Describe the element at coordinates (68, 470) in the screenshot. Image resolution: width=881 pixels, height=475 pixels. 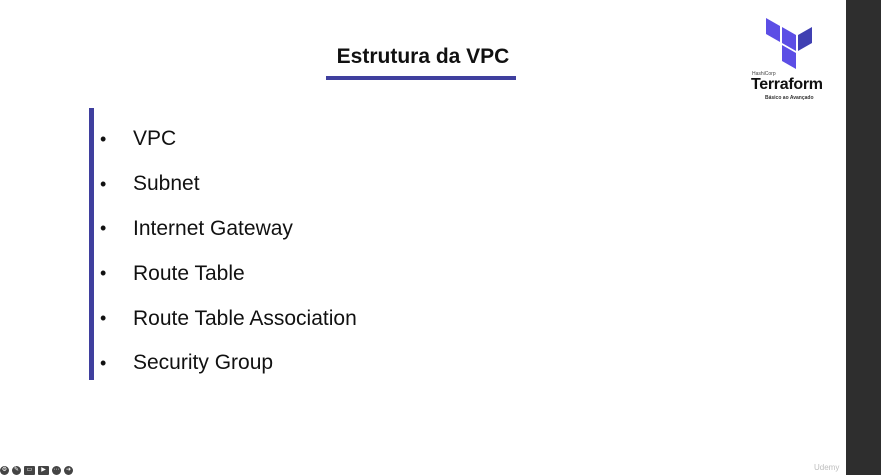
I see `share-icon: ➜` at that location.